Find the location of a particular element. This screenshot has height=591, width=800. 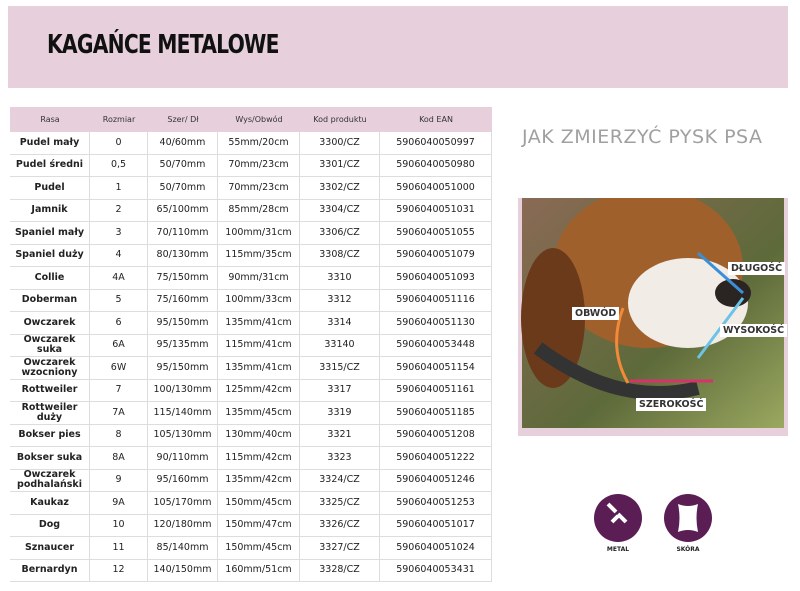

table-cell: 40/60mm is located at coordinates (183, 143).